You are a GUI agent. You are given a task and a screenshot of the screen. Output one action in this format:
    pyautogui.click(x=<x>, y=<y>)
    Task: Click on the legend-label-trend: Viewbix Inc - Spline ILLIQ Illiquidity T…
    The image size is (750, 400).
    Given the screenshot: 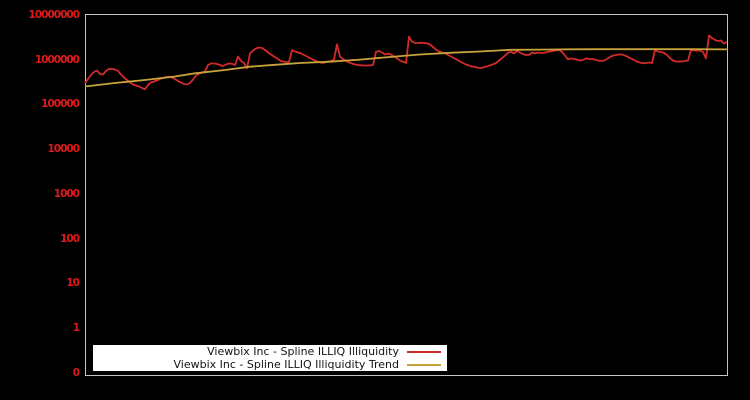 What is the action you would take?
    pyautogui.click(x=286, y=364)
    